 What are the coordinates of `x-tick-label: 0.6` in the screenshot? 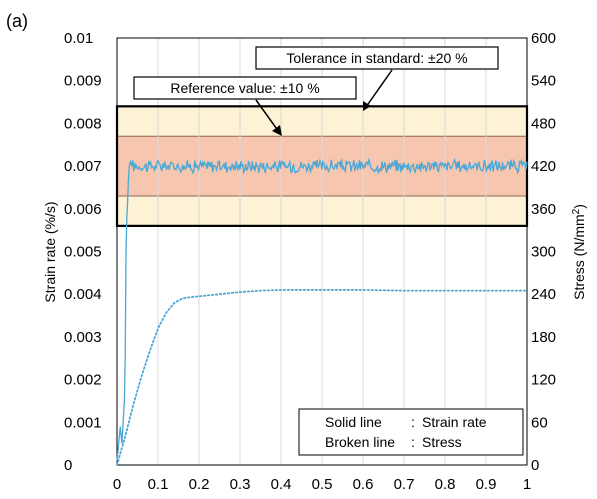 It's located at (363, 484).